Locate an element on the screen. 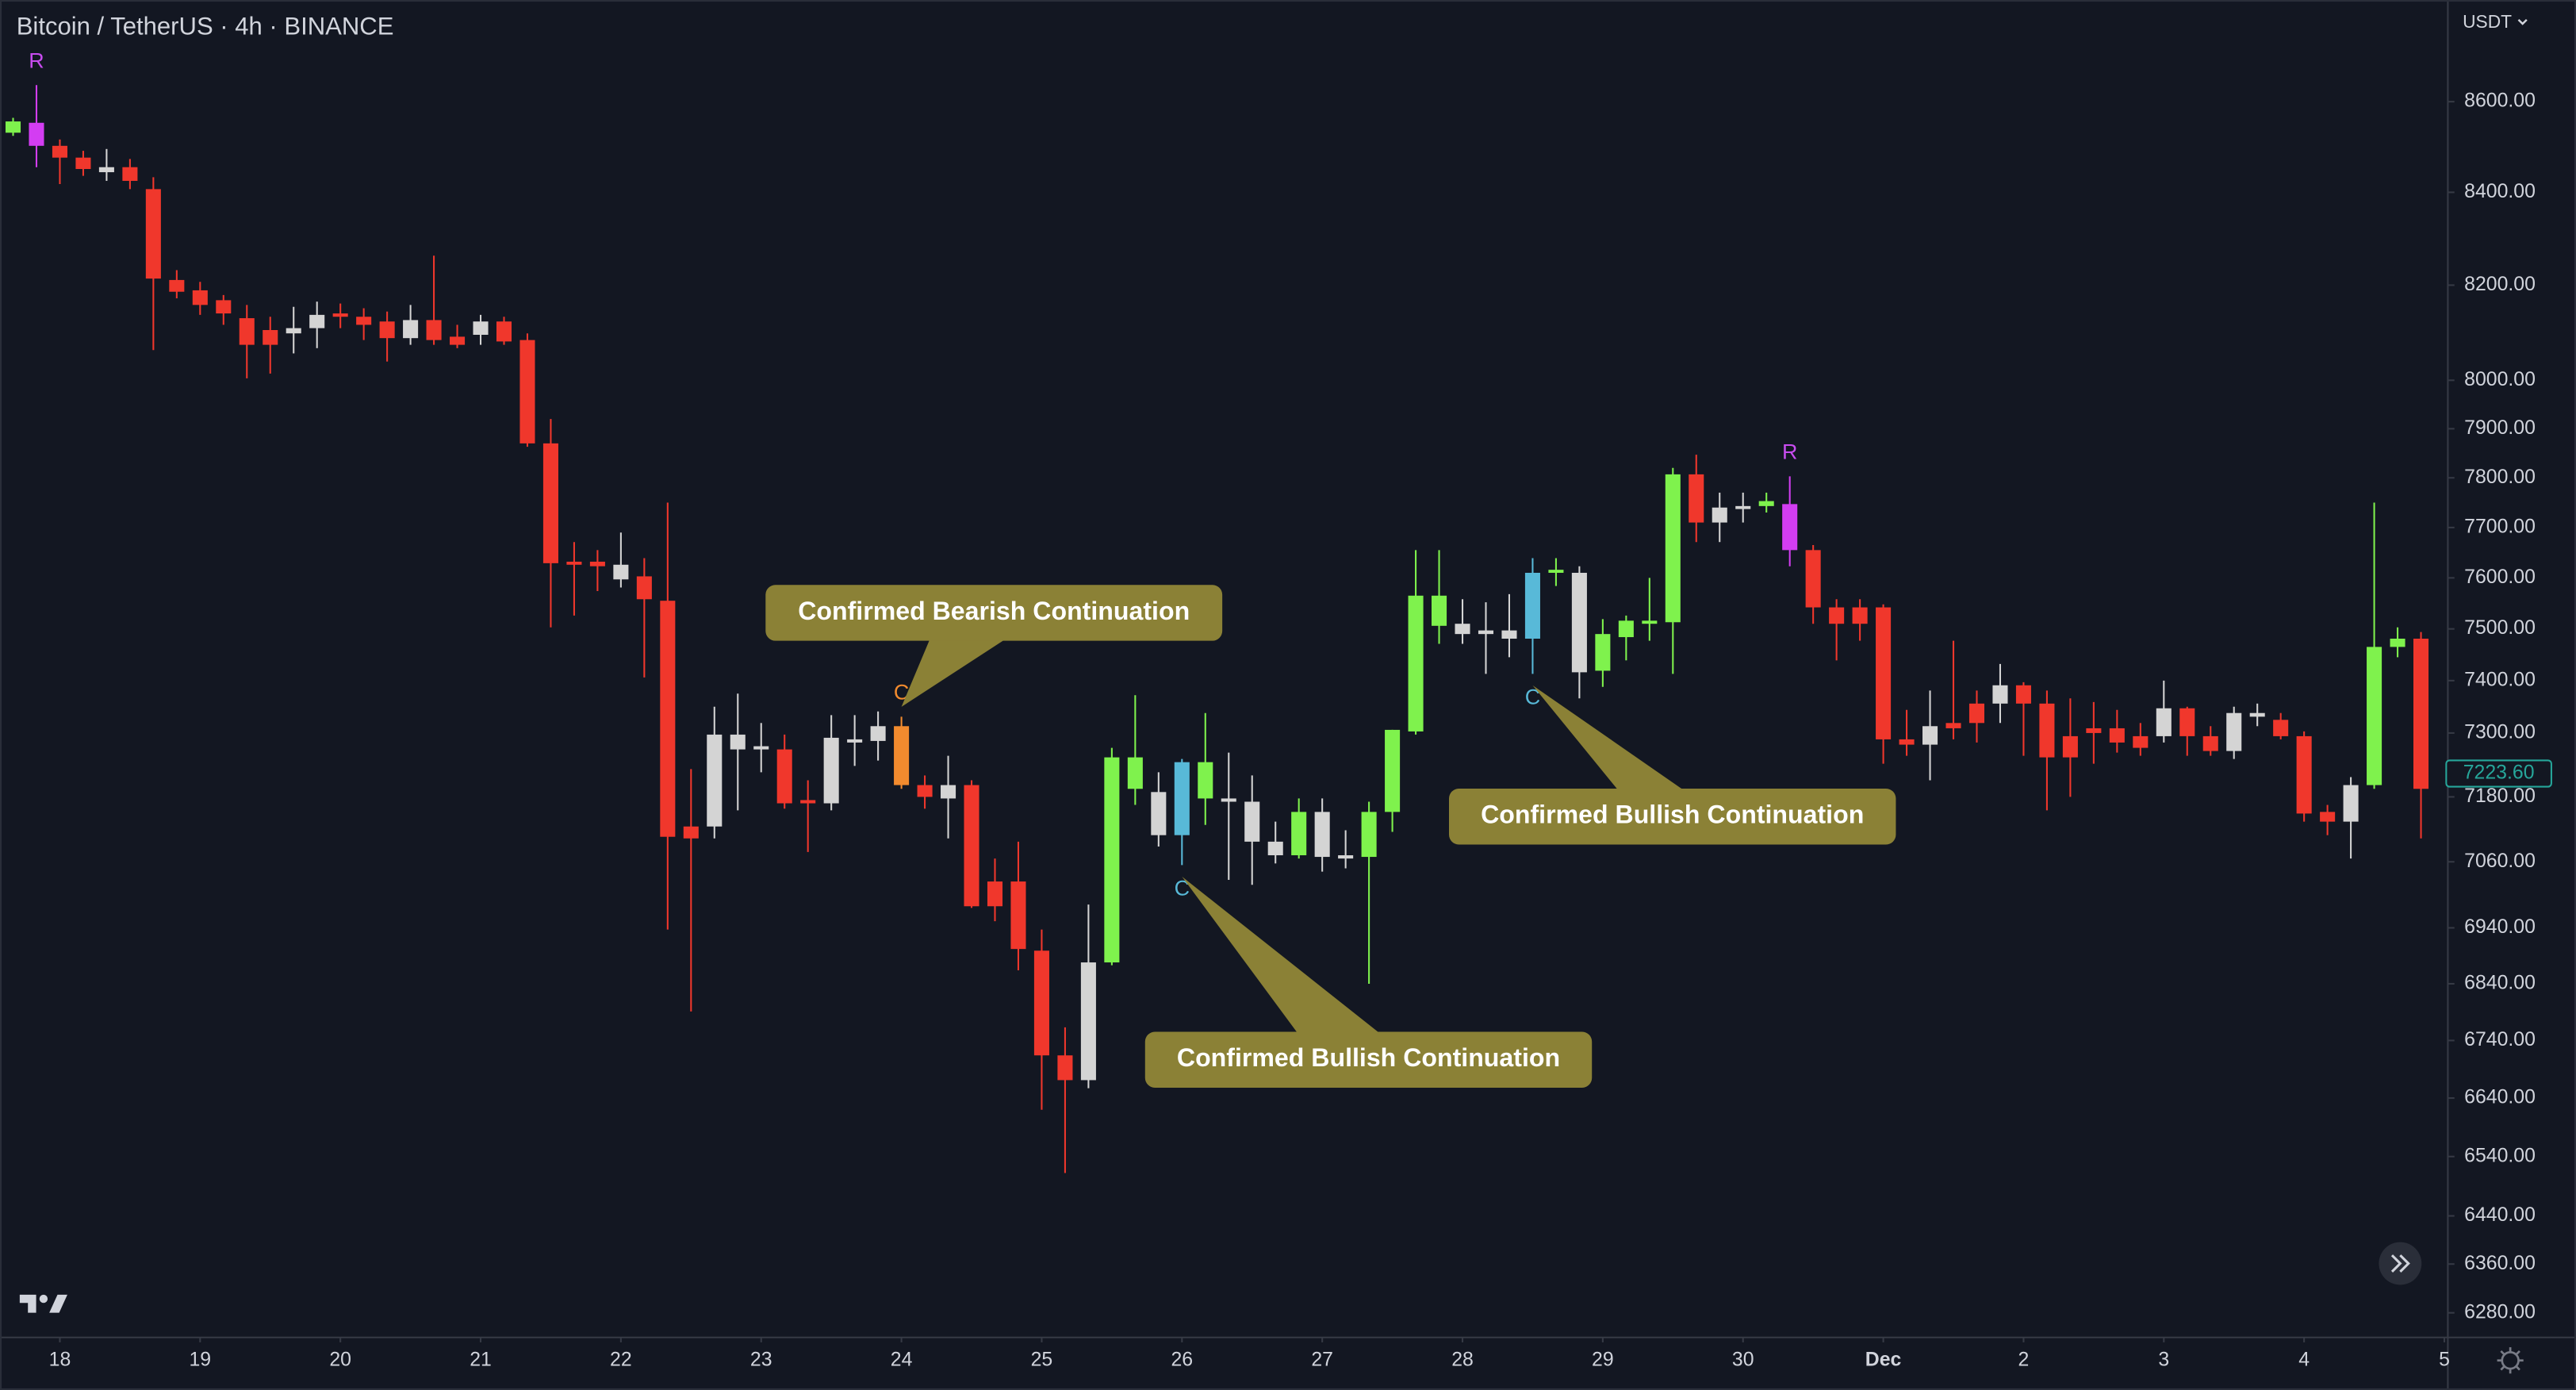 Image resolution: width=2576 pixels, height=1390 pixels. y-tick-label: 6280.00 is located at coordinates (2500, 1312).